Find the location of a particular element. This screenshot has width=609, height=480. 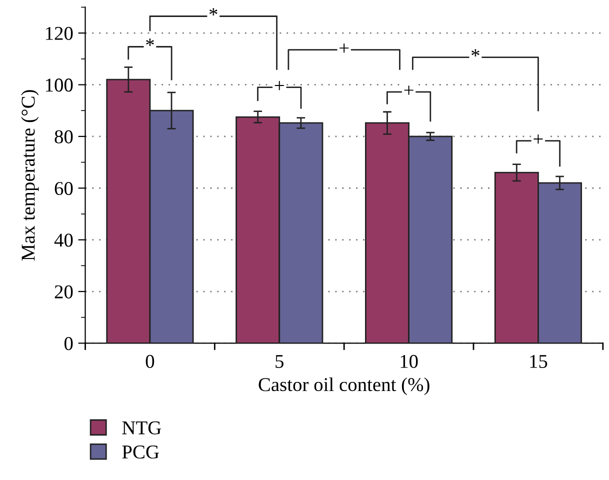

y-tick-label: 20 is located at coordinates (63, 291).